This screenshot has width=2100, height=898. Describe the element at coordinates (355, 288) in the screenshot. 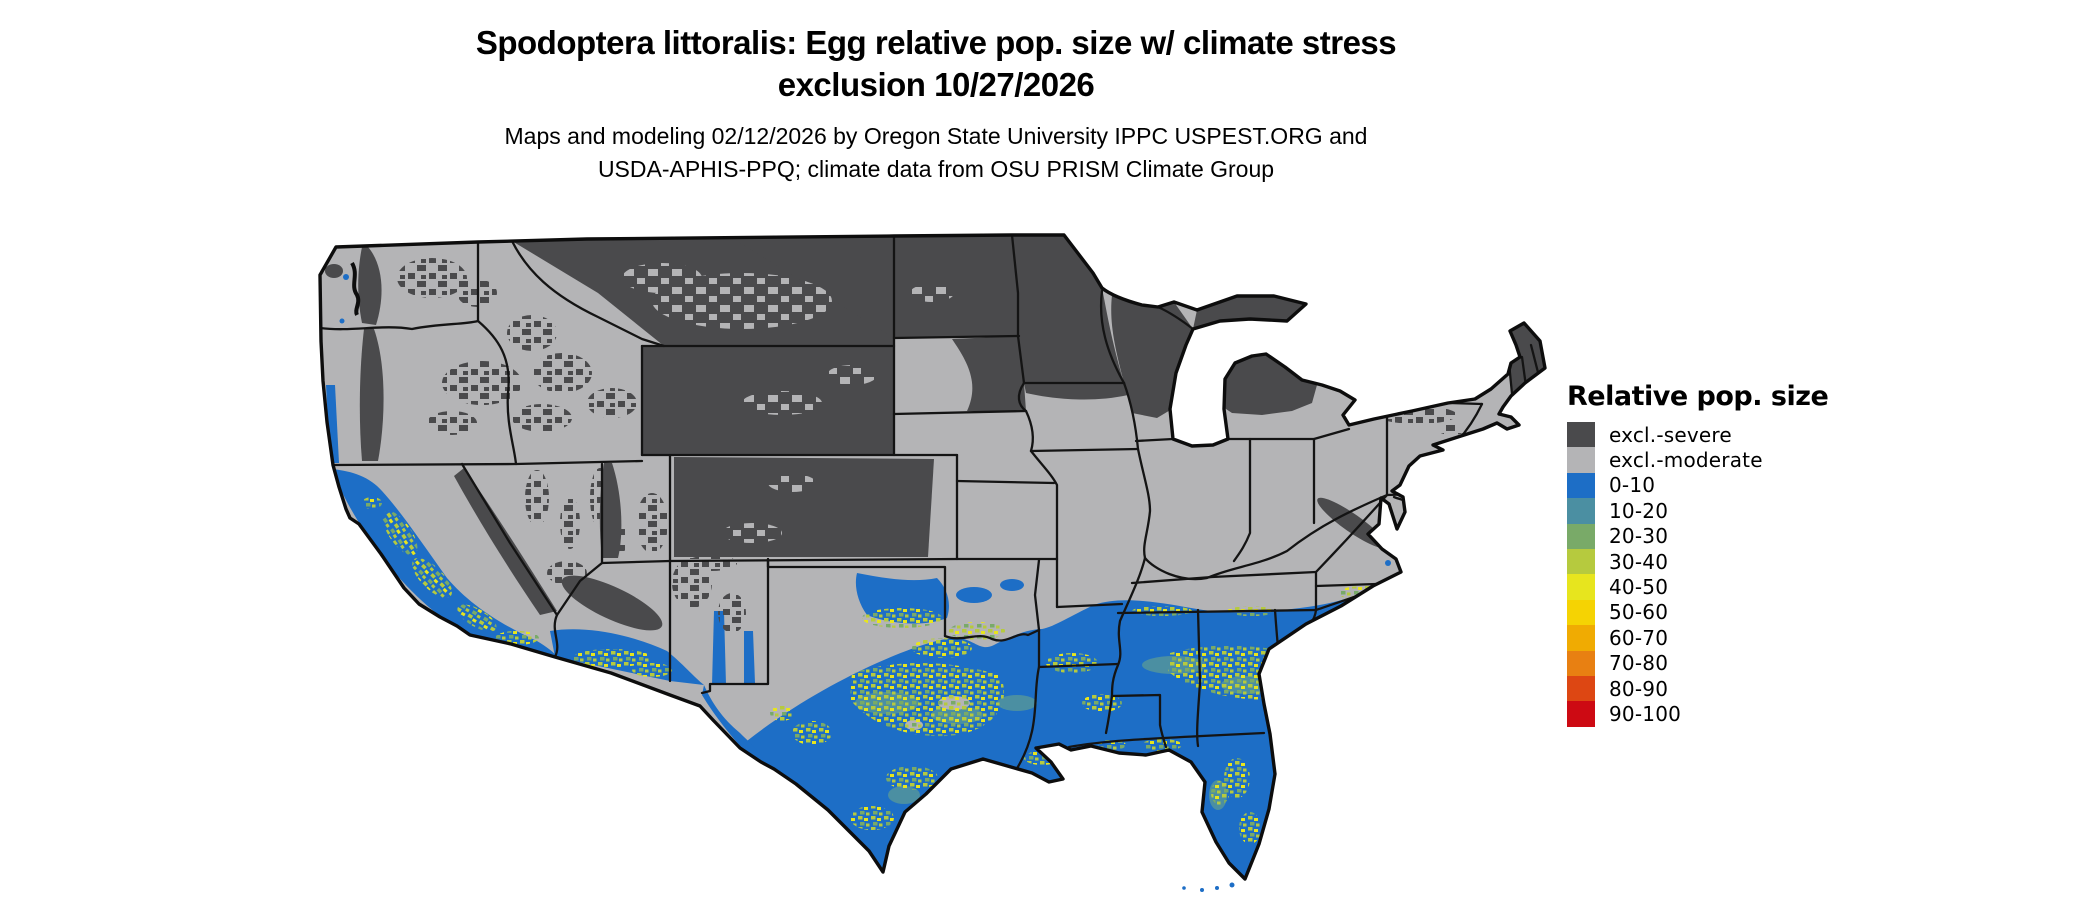

I see `puget-sound-inlet` at that location.